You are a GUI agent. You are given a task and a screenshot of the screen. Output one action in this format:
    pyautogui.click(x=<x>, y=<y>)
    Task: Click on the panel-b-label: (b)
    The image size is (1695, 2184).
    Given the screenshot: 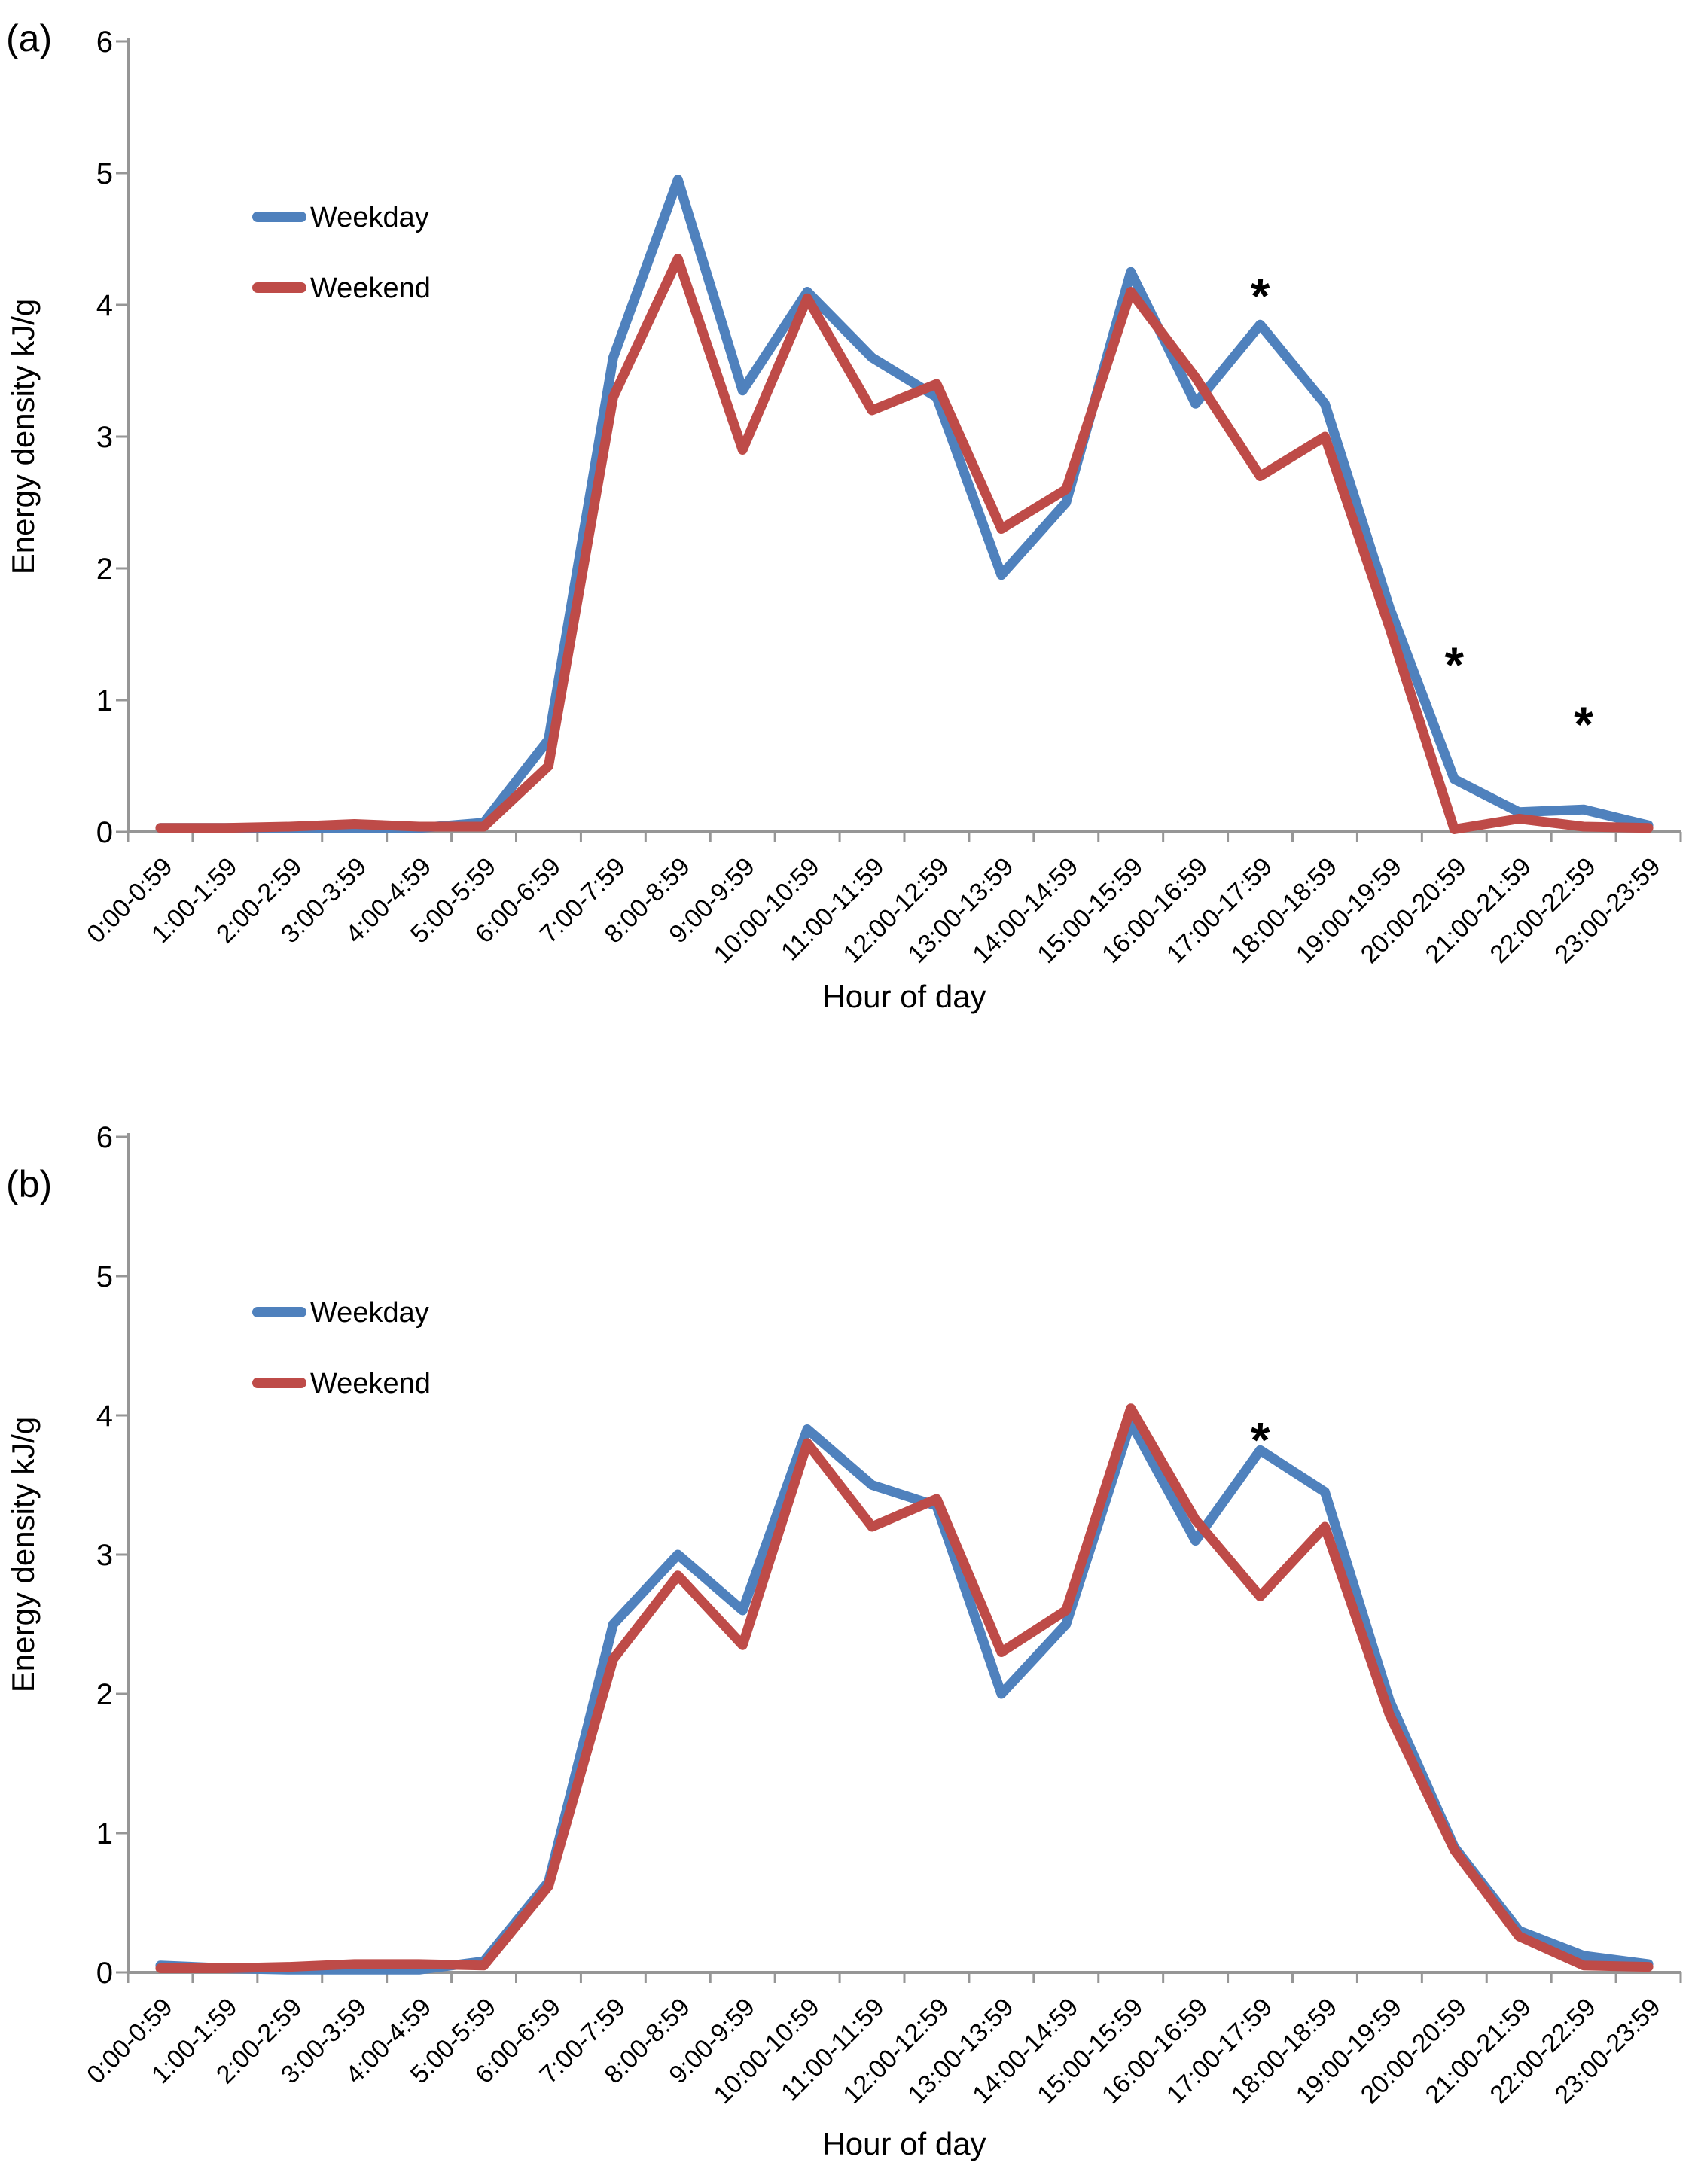 What is the action you would take?
    pyautogui.click(x=29, y=1184)
    